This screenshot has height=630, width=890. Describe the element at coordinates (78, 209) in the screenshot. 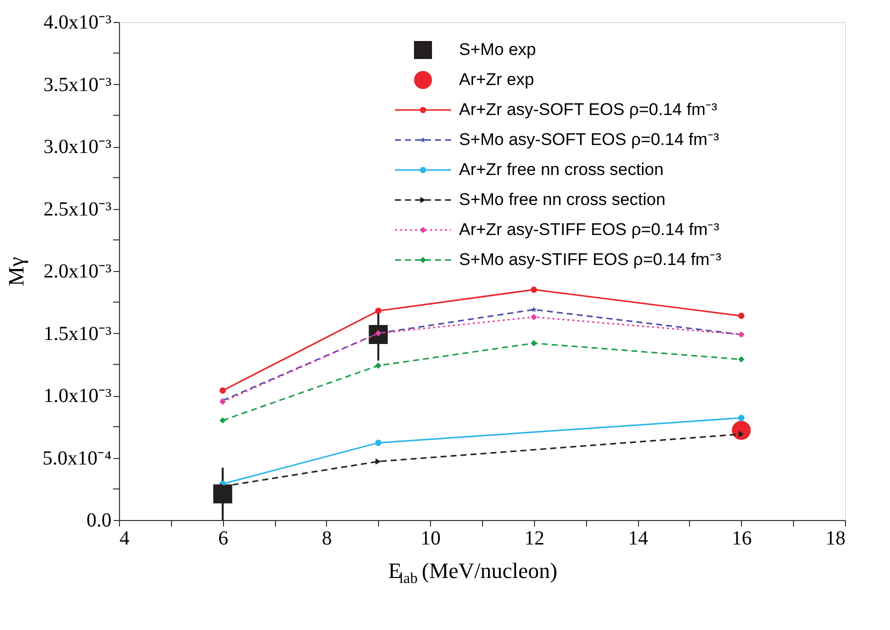

I see `y-tick-label: 2.5x10⁻³` at that location.